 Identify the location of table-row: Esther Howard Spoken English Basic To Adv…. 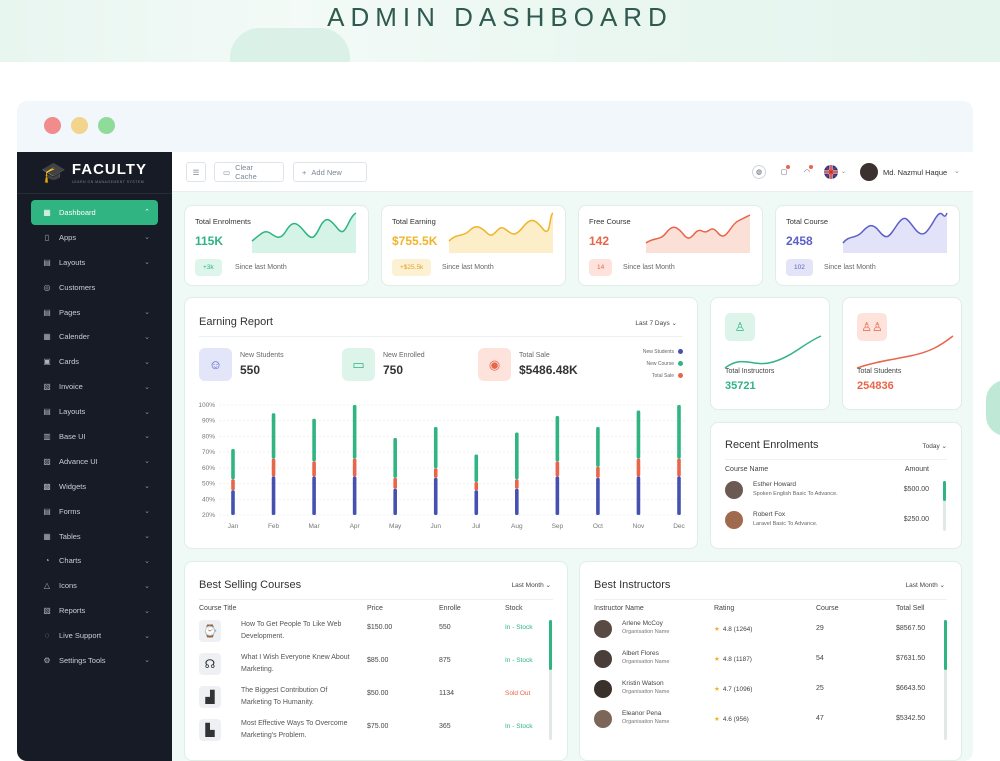
(836, 495).